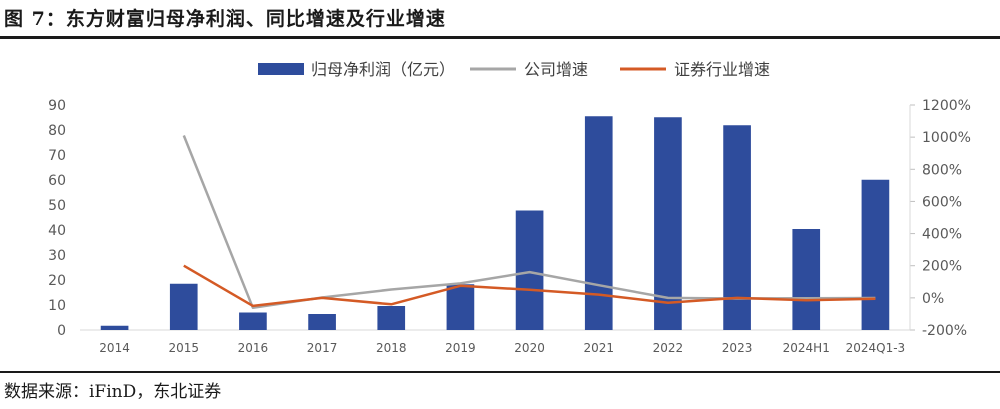  I want to click on legend: 归母净利润（亿元） 公司增速 证券行业增速, so click(514, 69).